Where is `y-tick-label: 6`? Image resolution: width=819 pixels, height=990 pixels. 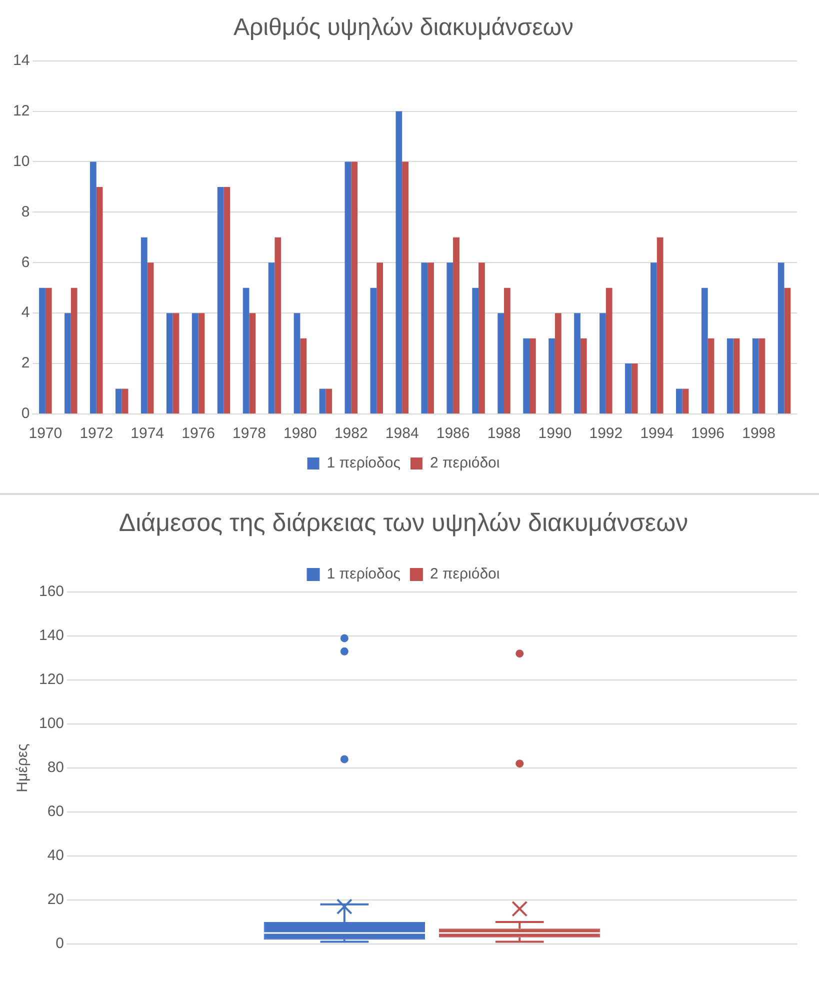 y-tick-label: 6 is located at coordinates (25, 262).